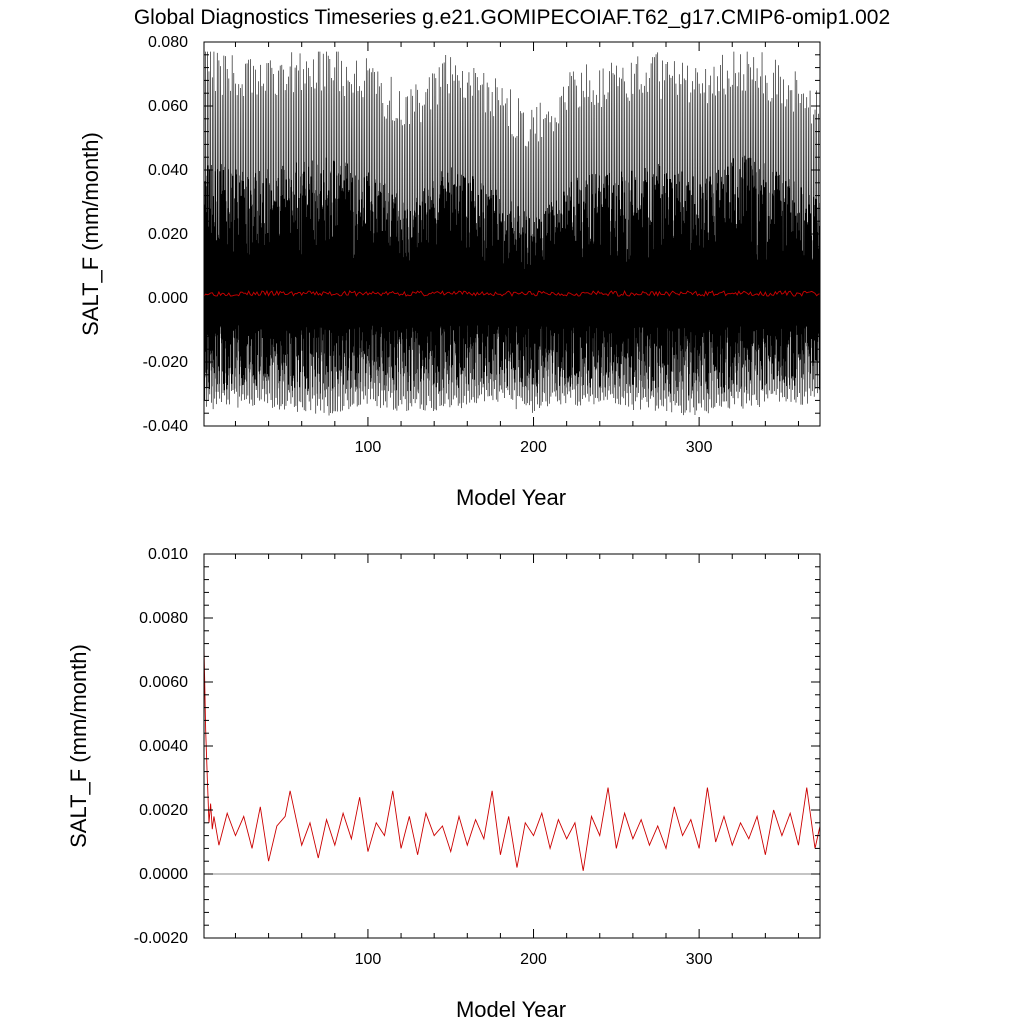 This screenshot has height=1024, width=1024. What do you see at coordinates (163, 810) in the screenshot?
I see `y-tick-label: 0.0020` at bounding box center [163, 810].